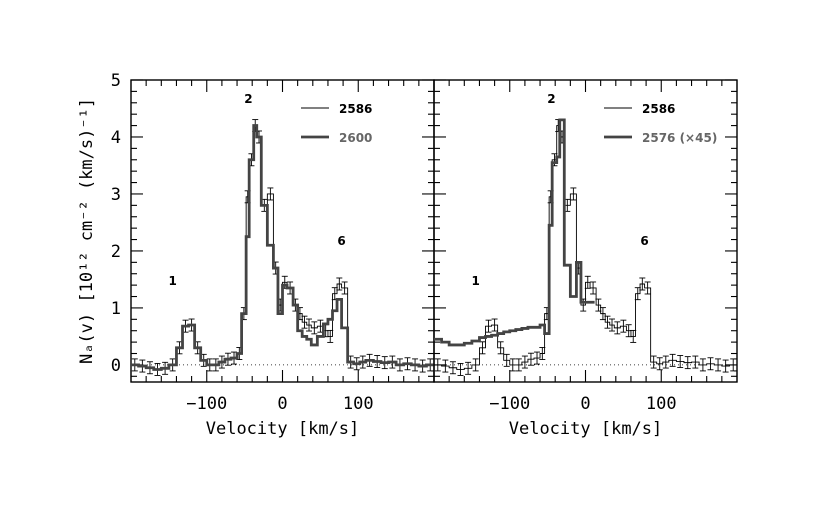 This screenshot has width=830, height=514. Describe the element at coordinates (355, 138) in the screenshot. I see `legend-label-2: 2600` at that location.